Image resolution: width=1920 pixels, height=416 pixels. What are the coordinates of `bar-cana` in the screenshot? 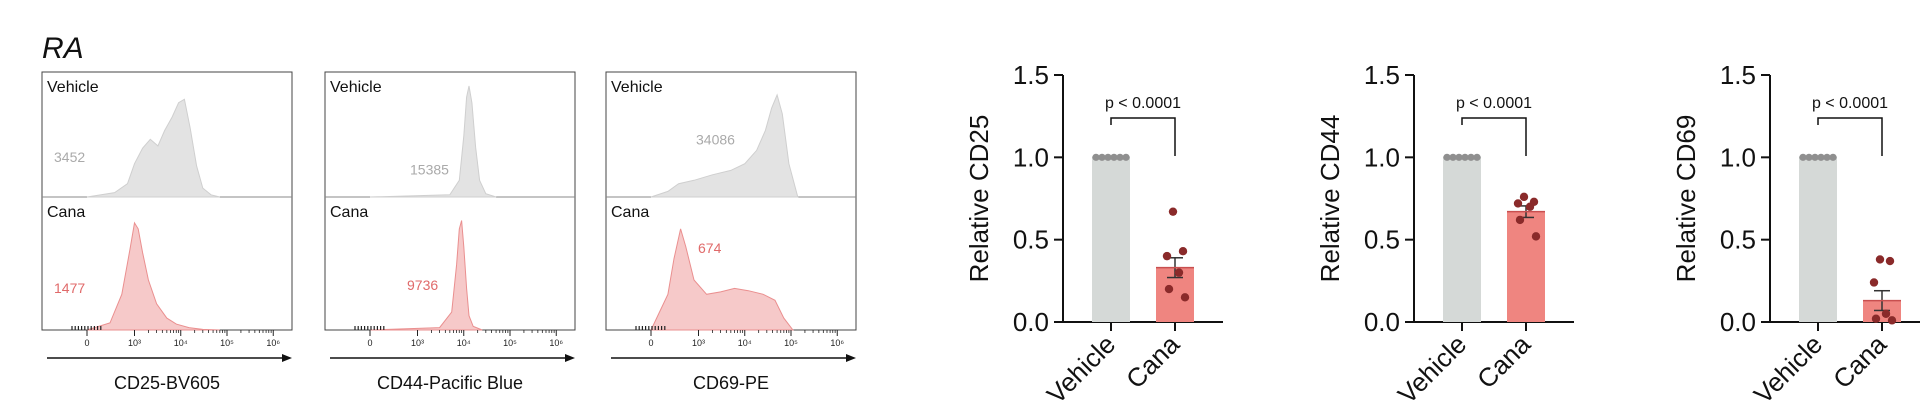 It's located at (1526, 266).